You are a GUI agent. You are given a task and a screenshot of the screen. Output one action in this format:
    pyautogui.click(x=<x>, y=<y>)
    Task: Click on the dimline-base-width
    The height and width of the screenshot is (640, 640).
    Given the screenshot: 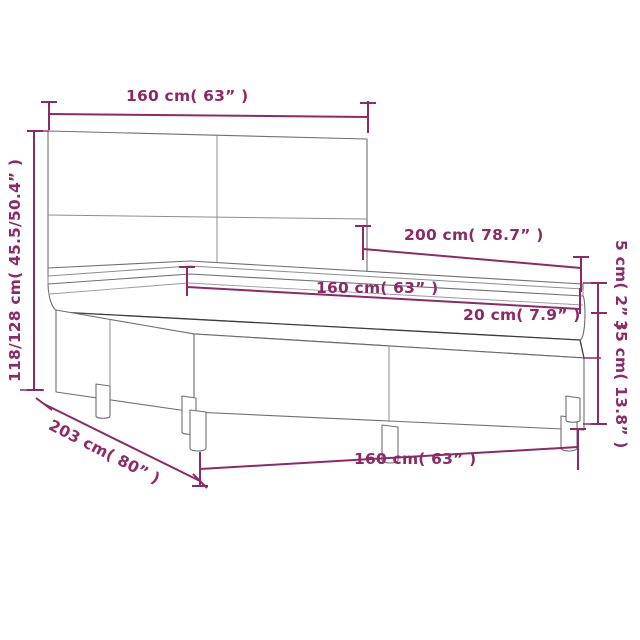 What is the action you would take?
    pyautogui.click(x=389, y=458)
    